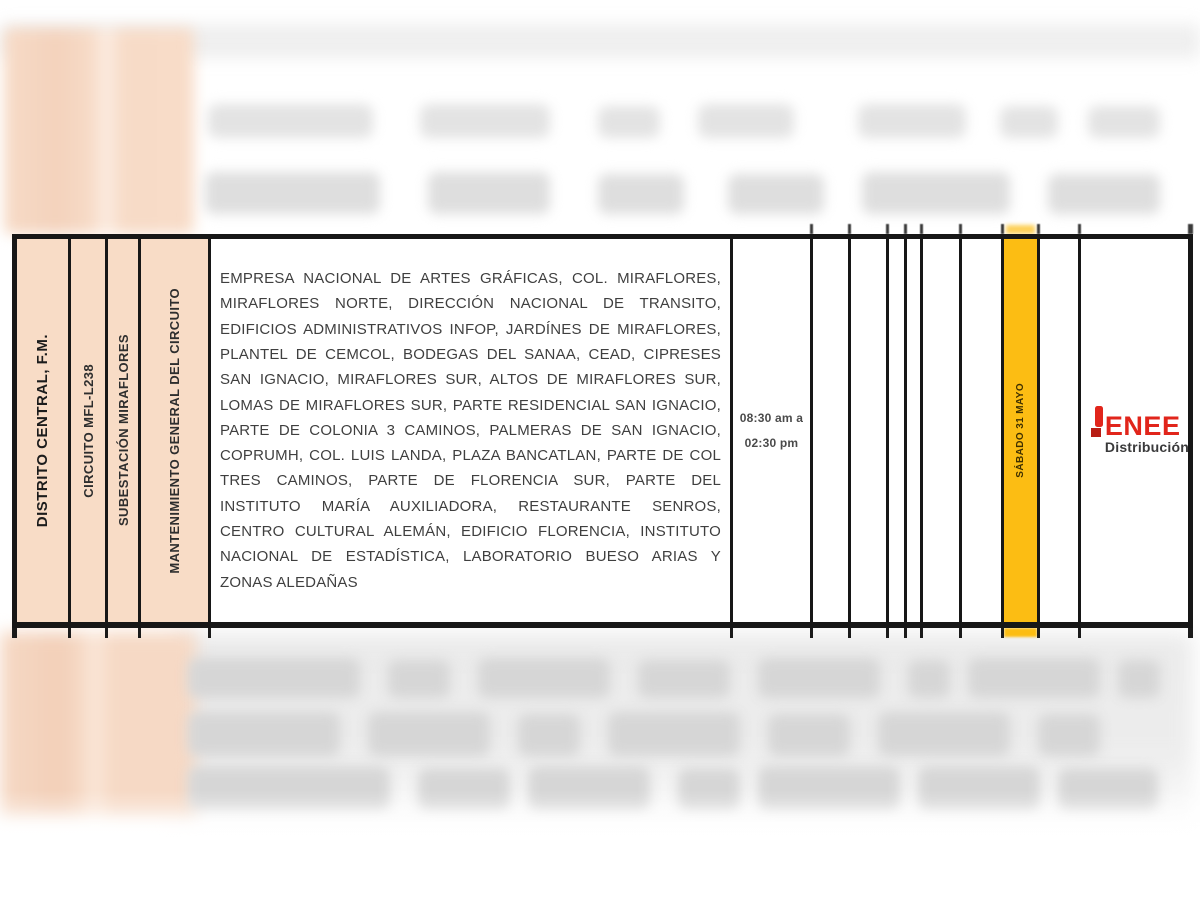 The height and width of the screenshot is (900, 1200). Describe the element at coordinates (1020, 632) in the screenshot. I see `day-column-bleed-bottom` at that location.